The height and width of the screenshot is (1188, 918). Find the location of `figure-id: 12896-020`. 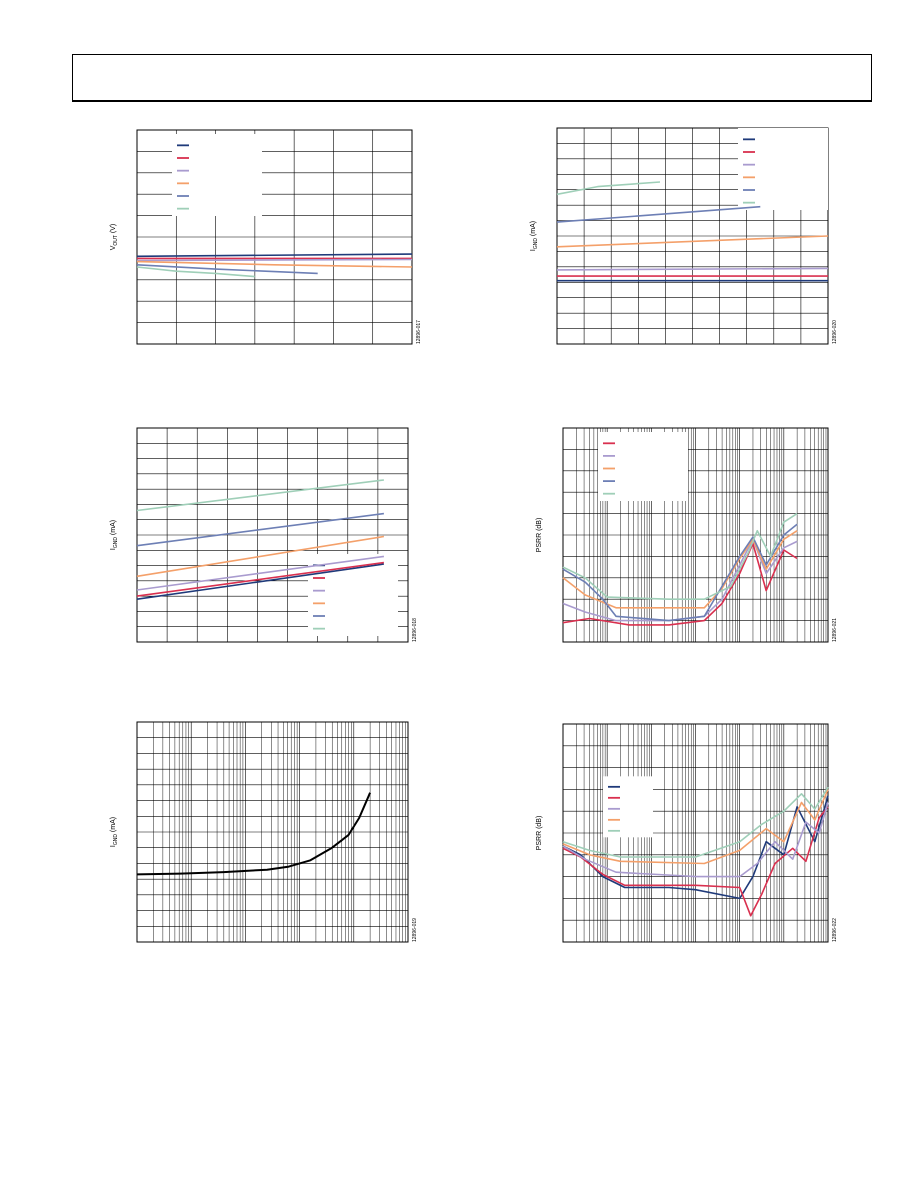

figure-id: 12896-020 is located at coordinates (835, 332).